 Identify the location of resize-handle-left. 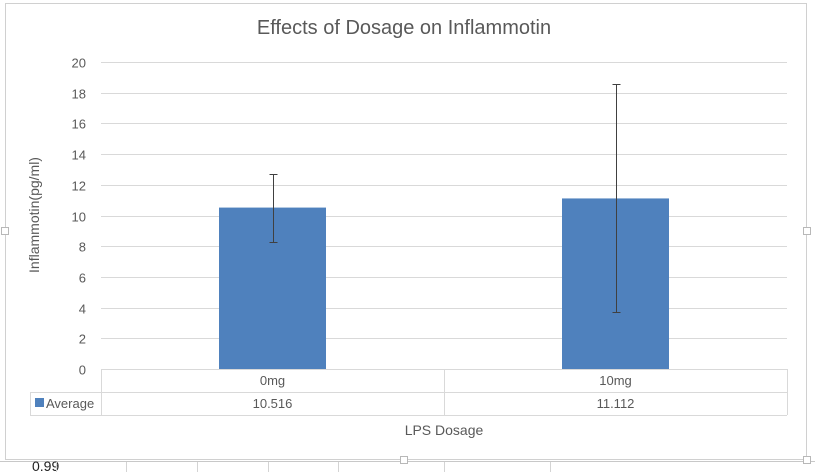
(5, 231).